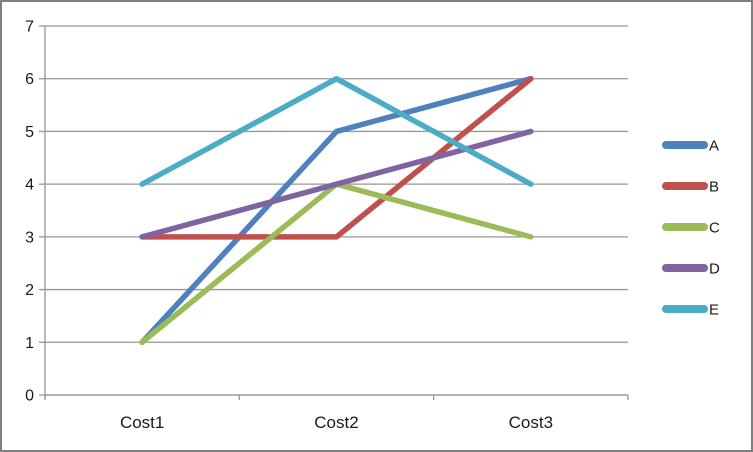  Describe the element at coordinates (29, 396) in the screenshot. I see `y-axis-tick-label: 0` at that location.